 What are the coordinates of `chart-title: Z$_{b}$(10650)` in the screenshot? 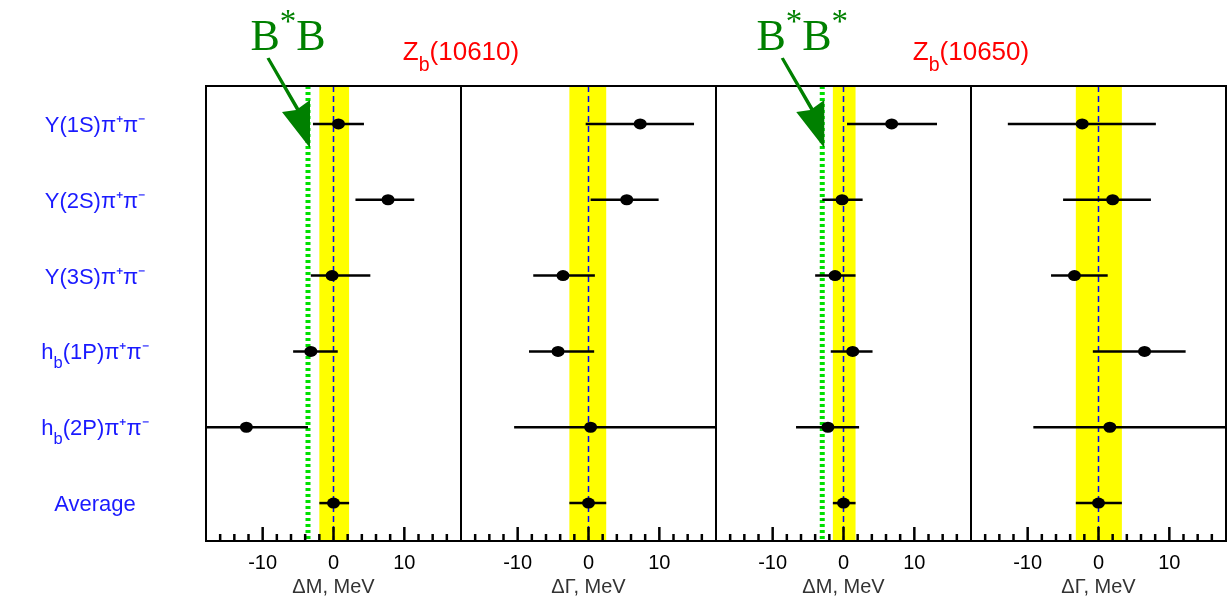 It's located at (971, 55).